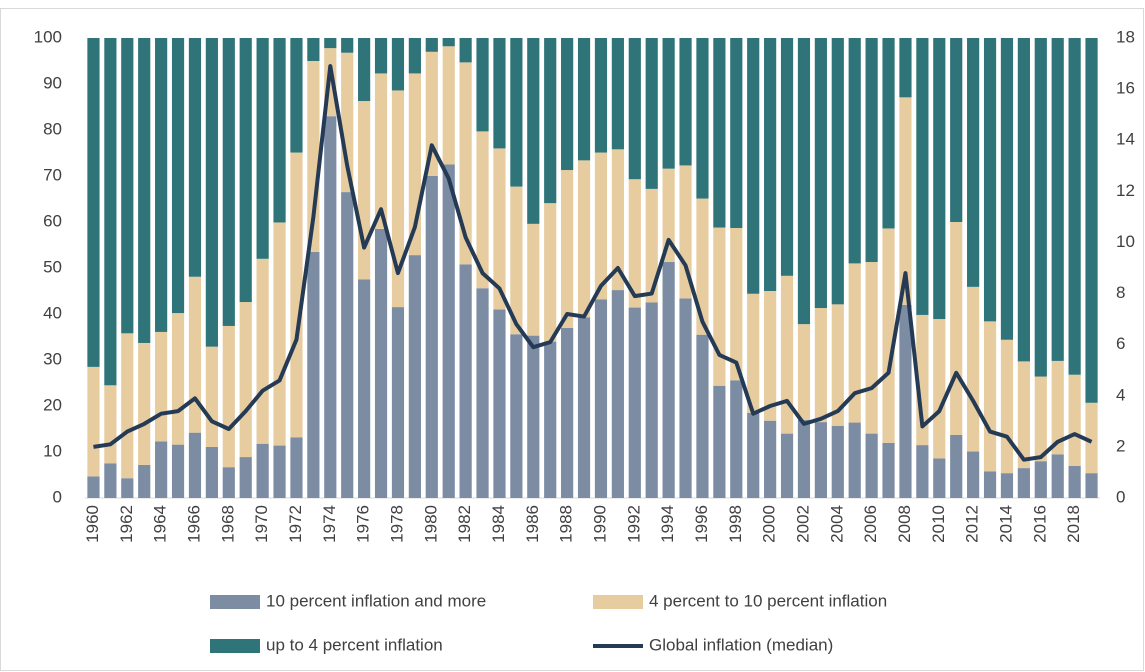  Describe the element at coordinates (972, 524) in the screenshot. I see `x-tick-label: 2012` at that location.